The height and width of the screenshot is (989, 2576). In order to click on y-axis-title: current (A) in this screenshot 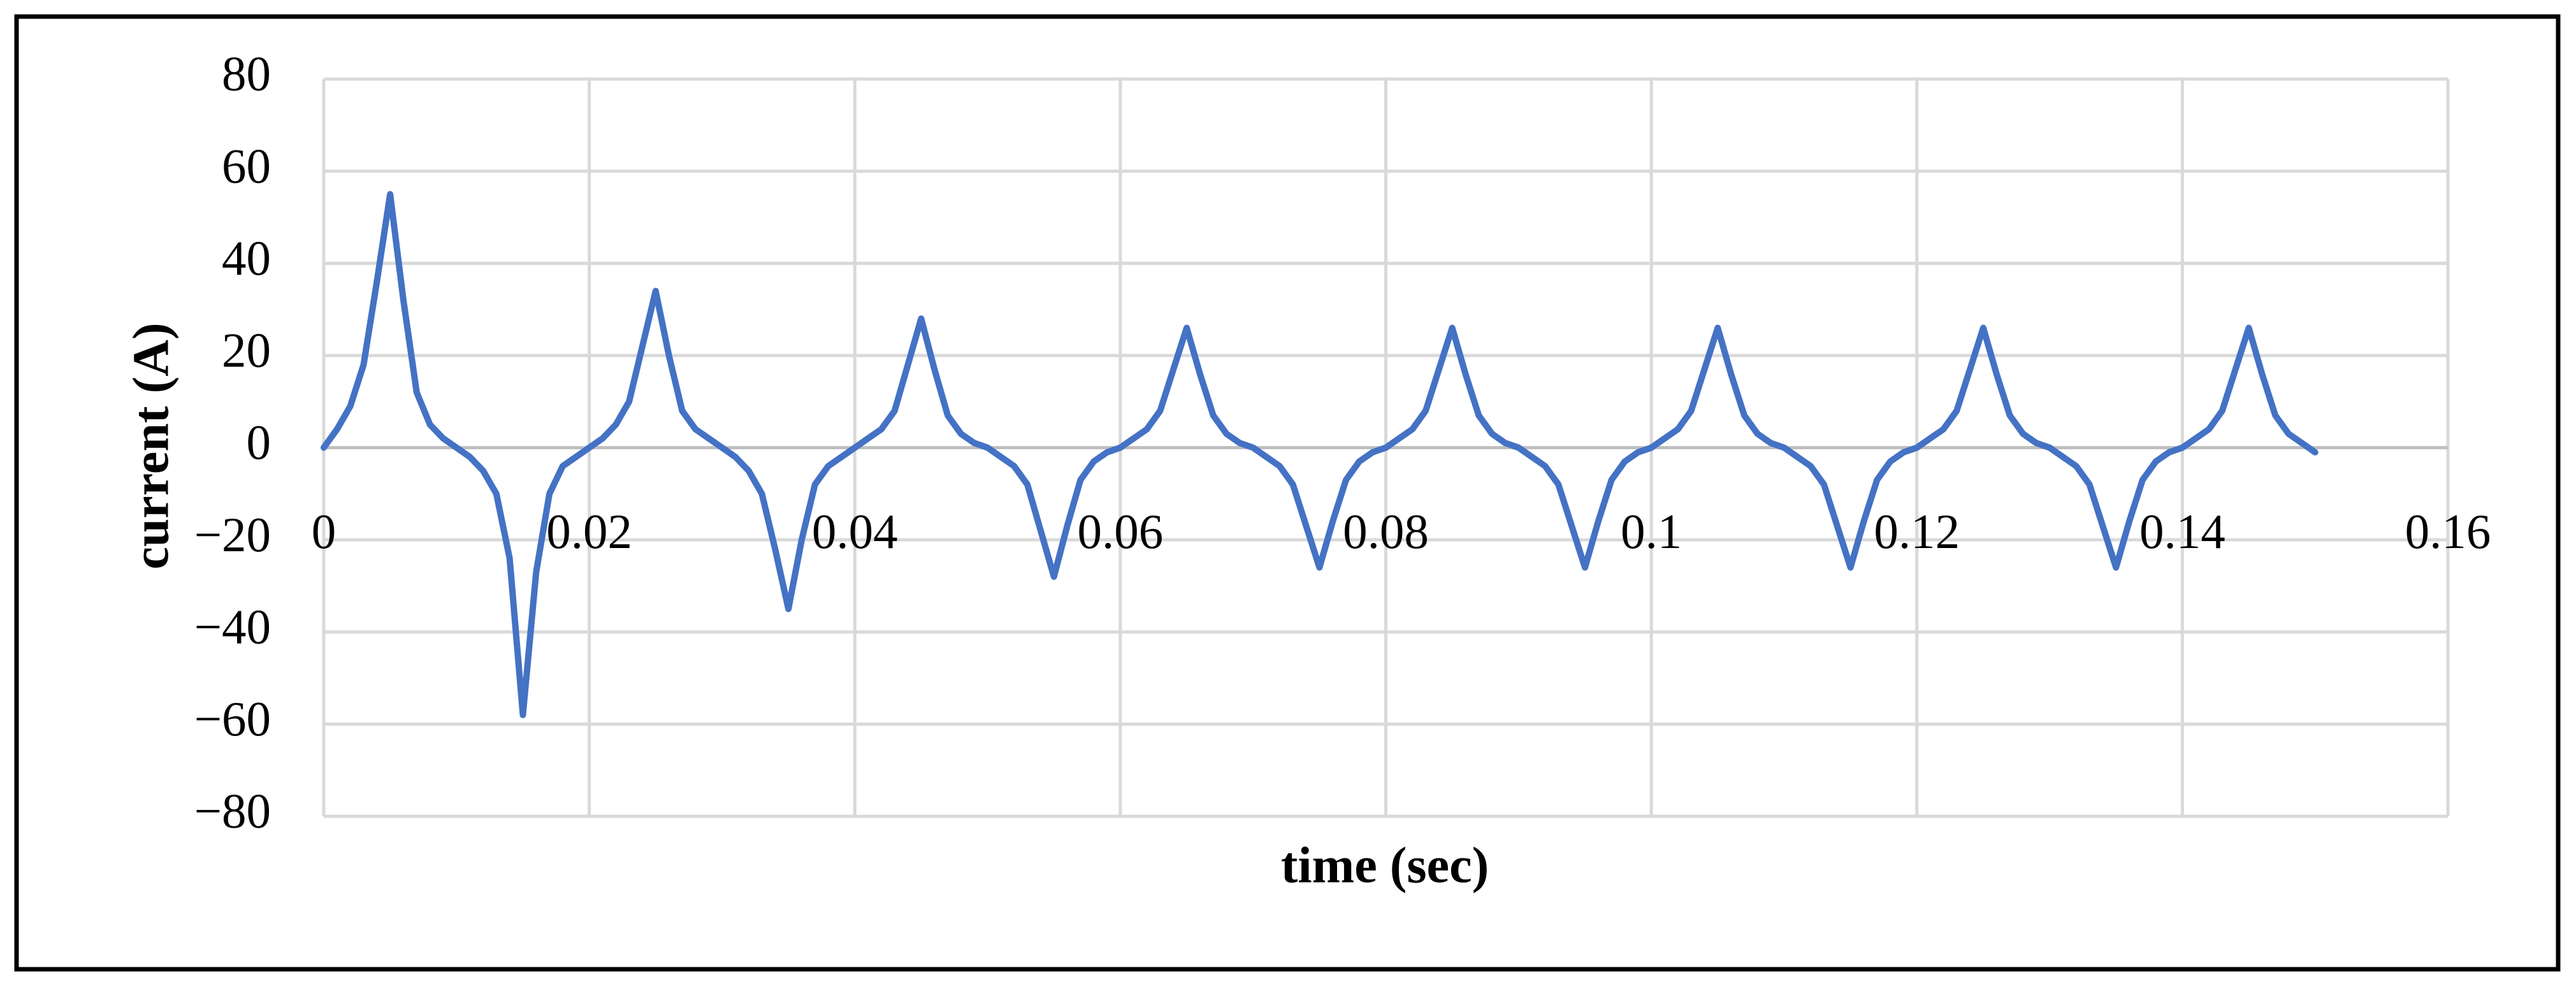, I will do `click(151, 445)`.